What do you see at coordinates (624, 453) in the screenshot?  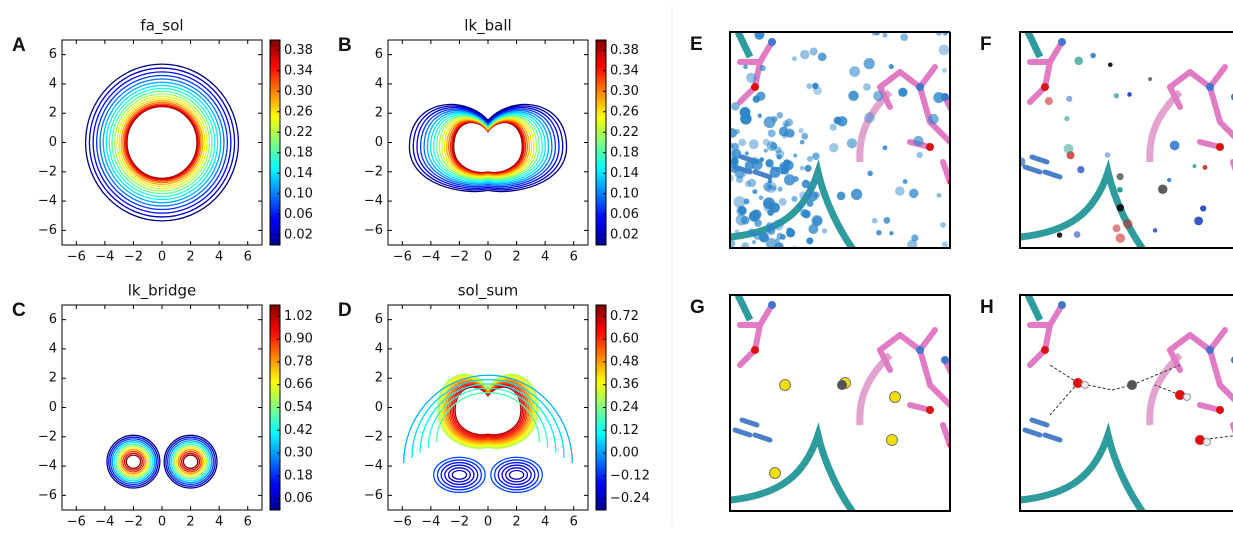 I see `colorbar-label: 0.00` at bounding box center [624, 453].